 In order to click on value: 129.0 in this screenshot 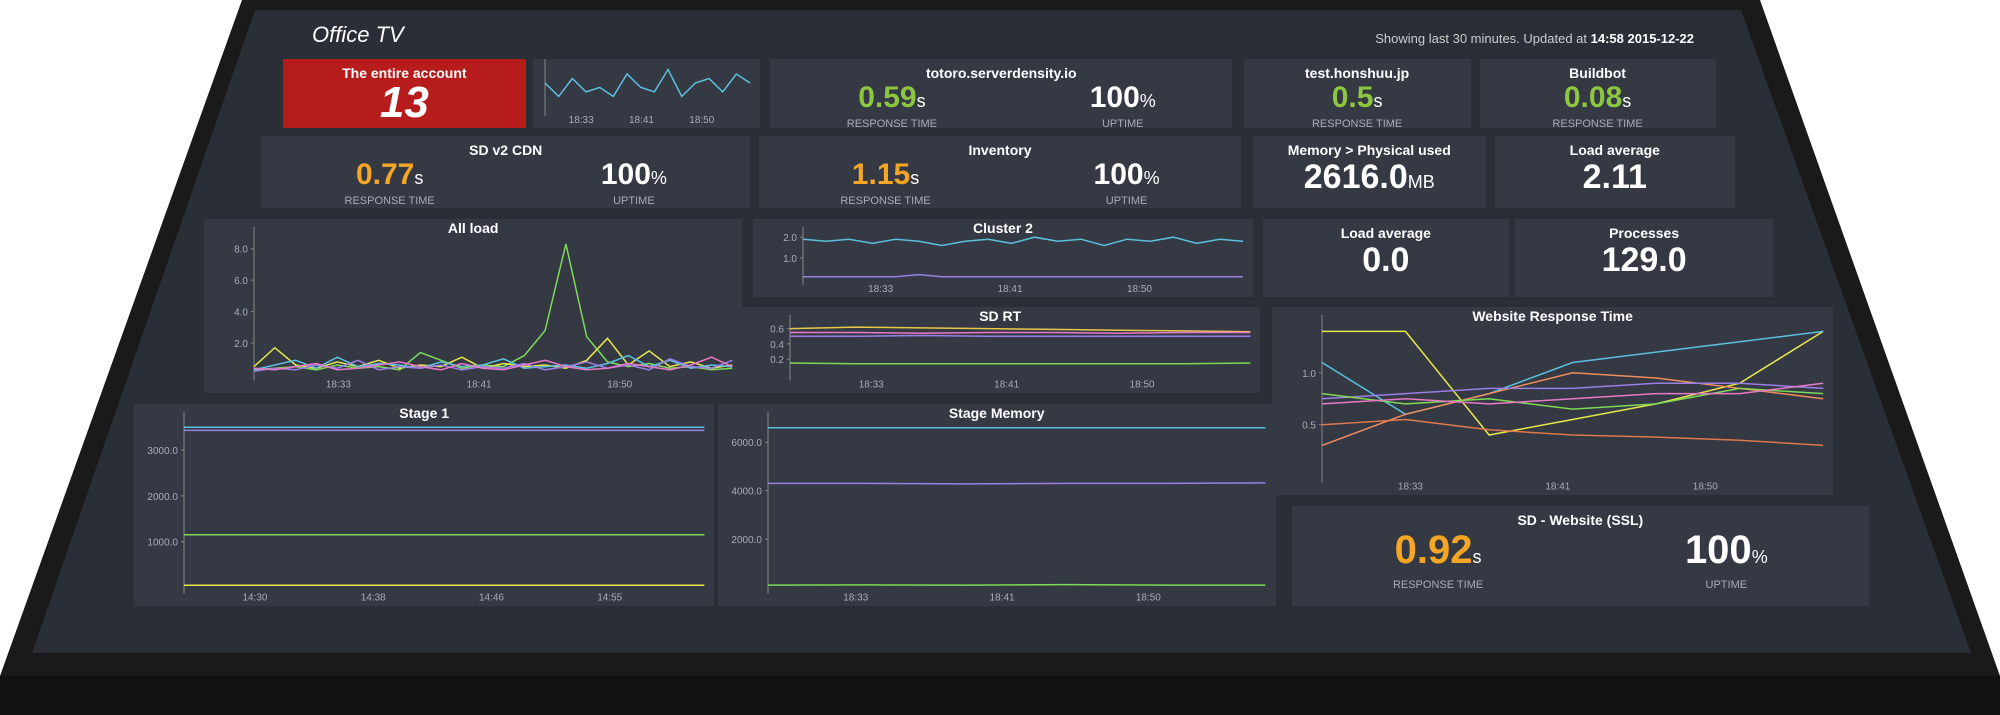, I will do `click(1644, 260)`.